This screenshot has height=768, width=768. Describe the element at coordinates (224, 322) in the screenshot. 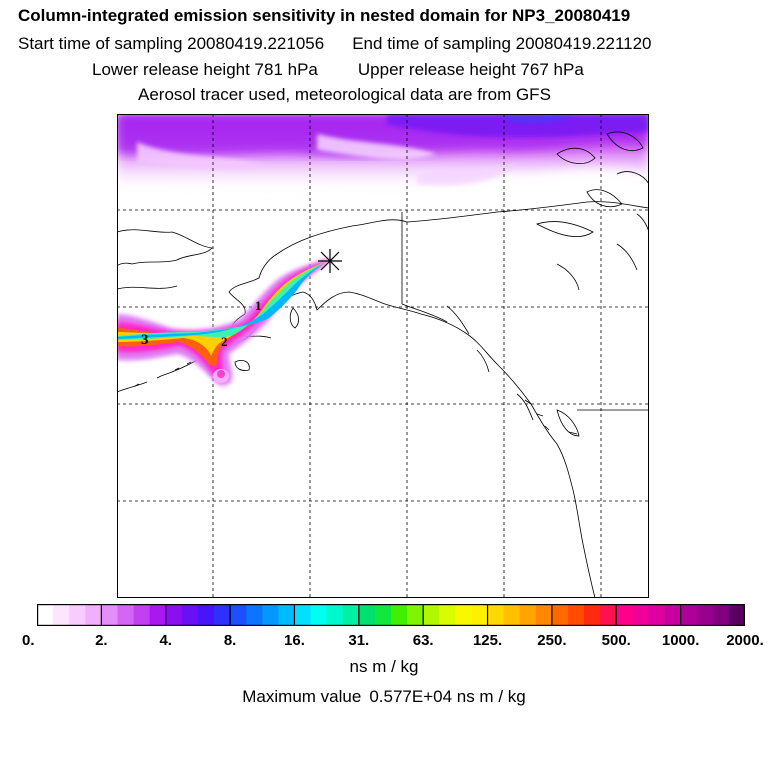

I see `emission-plume` at that location.